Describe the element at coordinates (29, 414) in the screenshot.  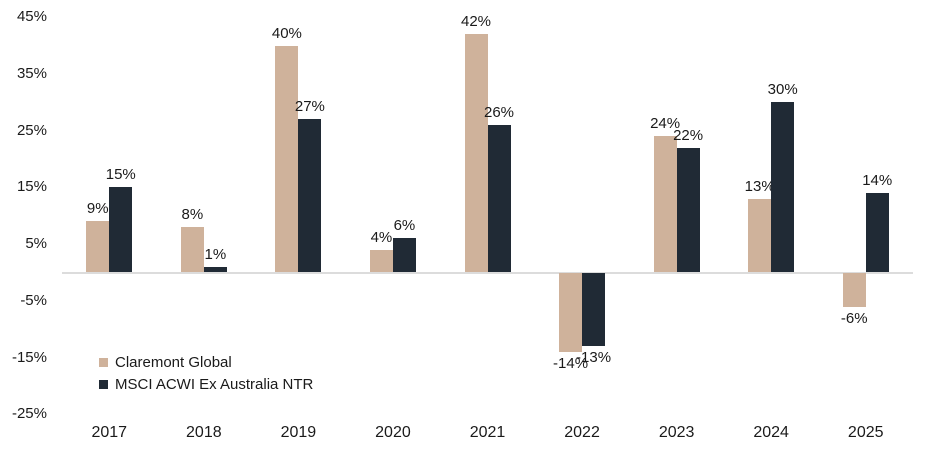
I see `y-tick-label: -25%` at that location.